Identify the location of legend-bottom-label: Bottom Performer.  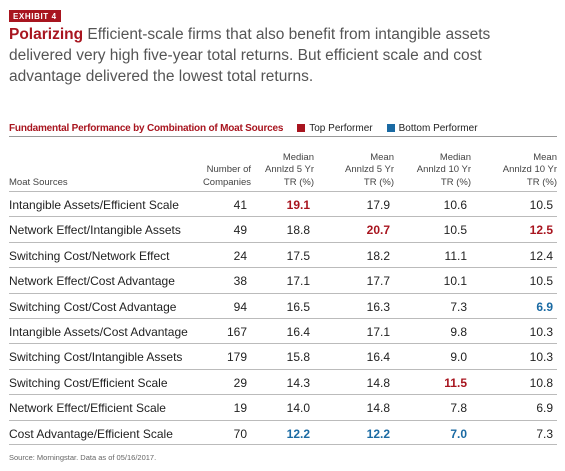
(438, 128).